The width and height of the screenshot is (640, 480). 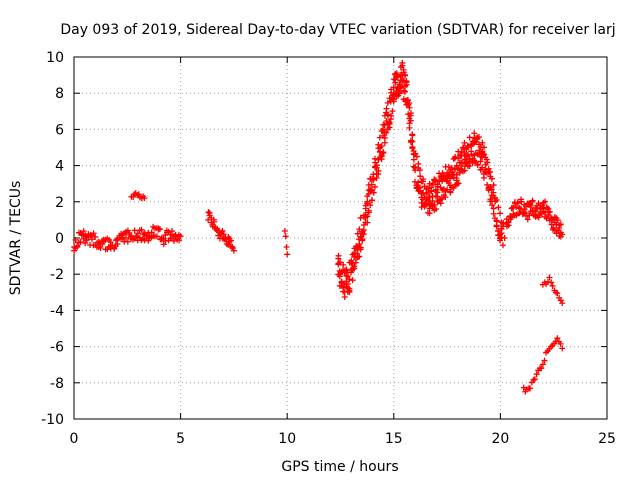 I want to click on y-tick-label: 6, so click(x=59, y=130).